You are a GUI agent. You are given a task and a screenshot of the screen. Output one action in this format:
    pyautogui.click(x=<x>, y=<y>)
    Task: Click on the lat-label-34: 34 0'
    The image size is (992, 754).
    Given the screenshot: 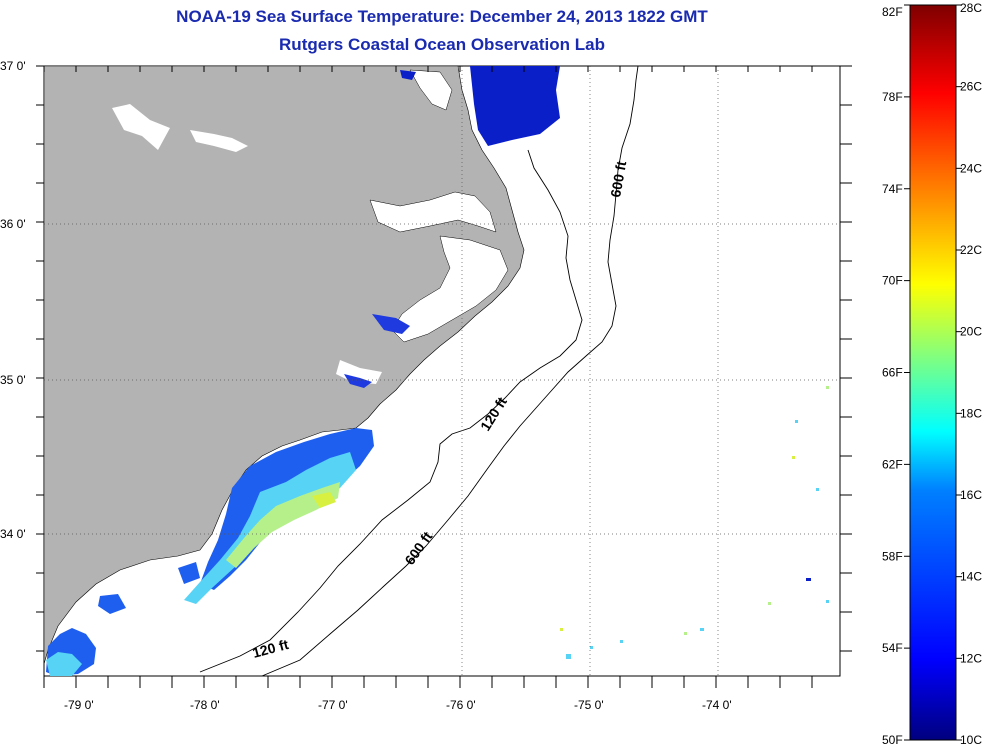 What is the action you would take?
    pyautogui.click(x=13, y=534)
    